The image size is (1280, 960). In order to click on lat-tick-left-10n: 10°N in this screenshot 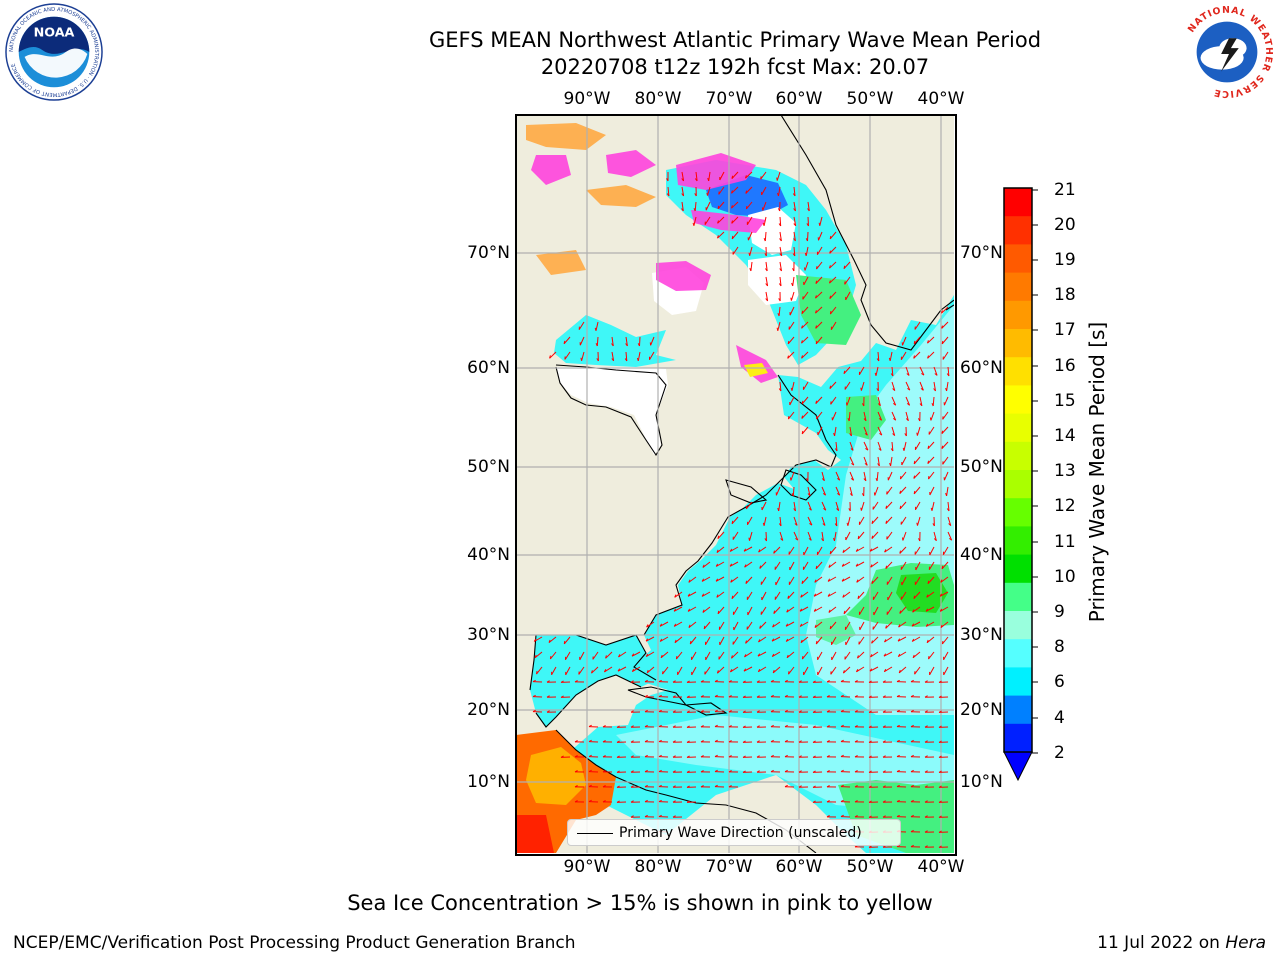, I will do `click(488, 782)`.